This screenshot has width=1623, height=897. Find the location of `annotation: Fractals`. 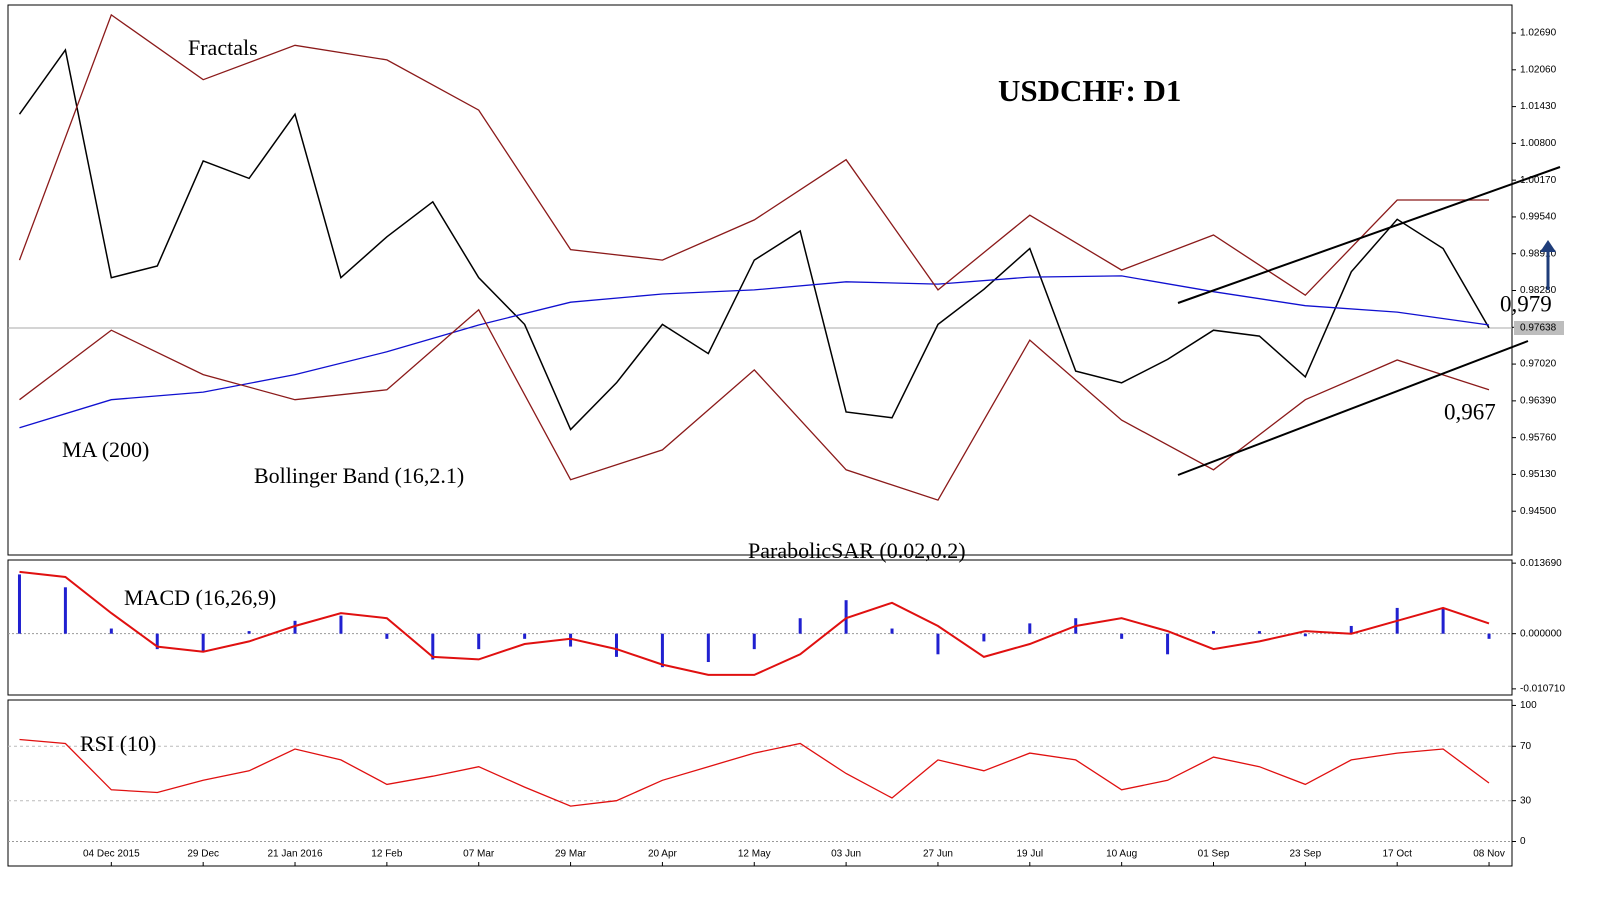

annotation: Fractals is located at coordinates (223, 47).